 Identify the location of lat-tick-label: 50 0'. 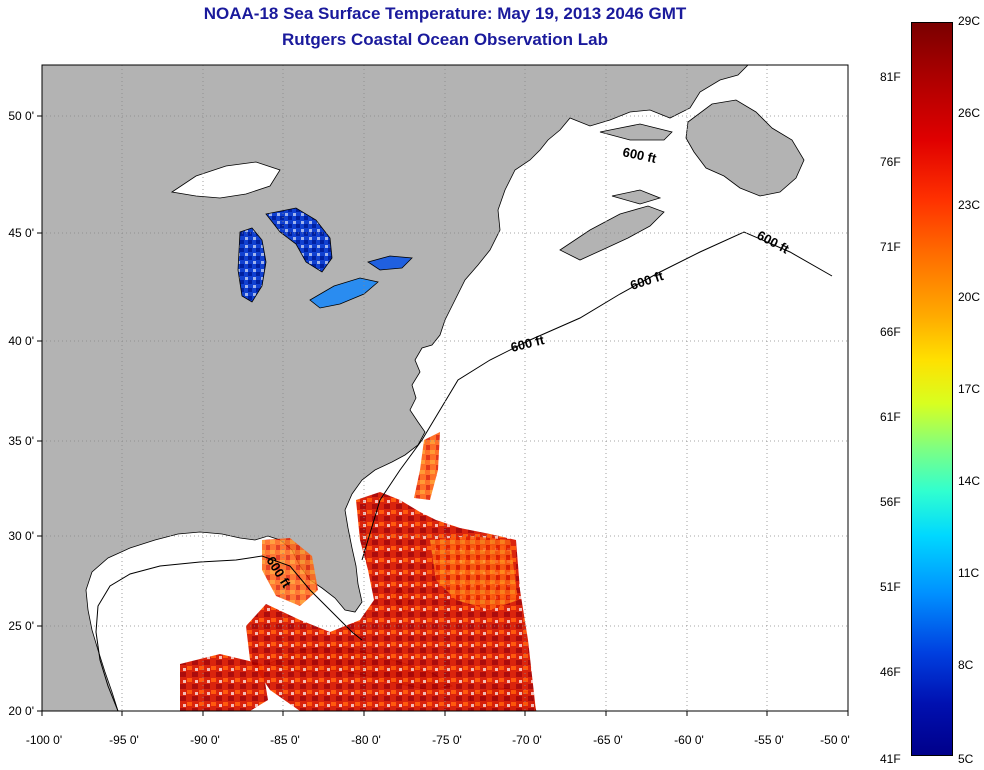
(21, 116).